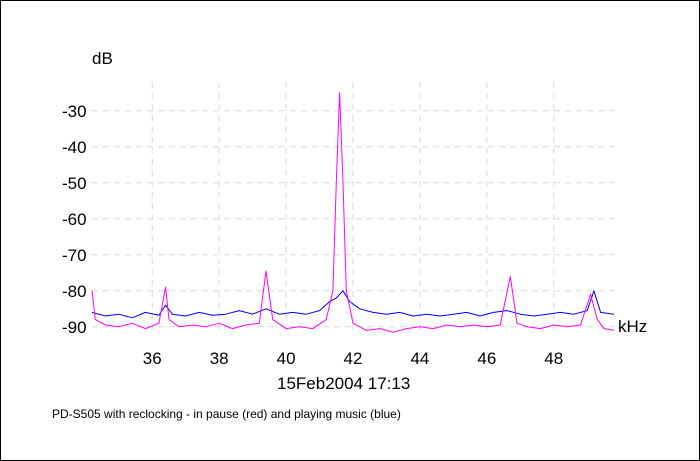  Describe the element at coordinates (286, 358) in the screenshot. I see `x-tick-label: 40` at that location.